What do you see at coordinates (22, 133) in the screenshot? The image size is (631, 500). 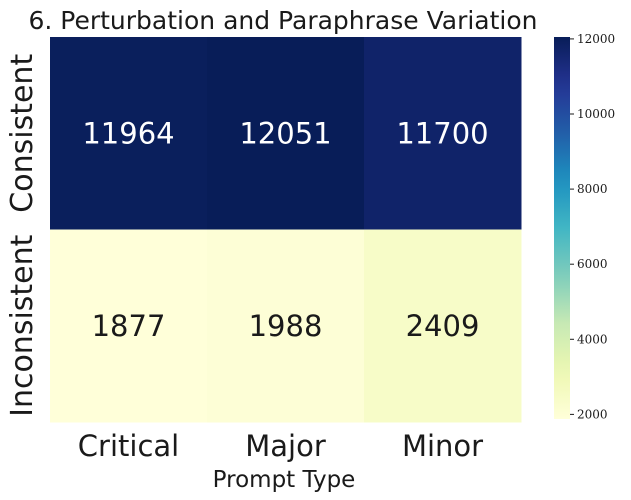 I see `y-tick-label: Consistent` at bounding box center [22, 133].